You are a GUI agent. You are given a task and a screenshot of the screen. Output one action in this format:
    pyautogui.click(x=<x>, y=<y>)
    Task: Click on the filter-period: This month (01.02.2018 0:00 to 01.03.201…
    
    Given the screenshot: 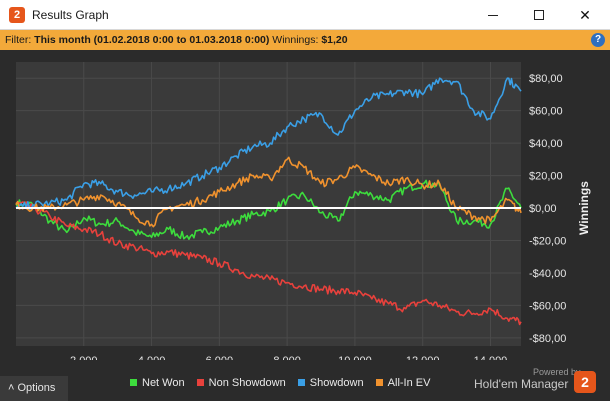 What is the action you would take?
    pyautogui.click(x=152, y=40)
    